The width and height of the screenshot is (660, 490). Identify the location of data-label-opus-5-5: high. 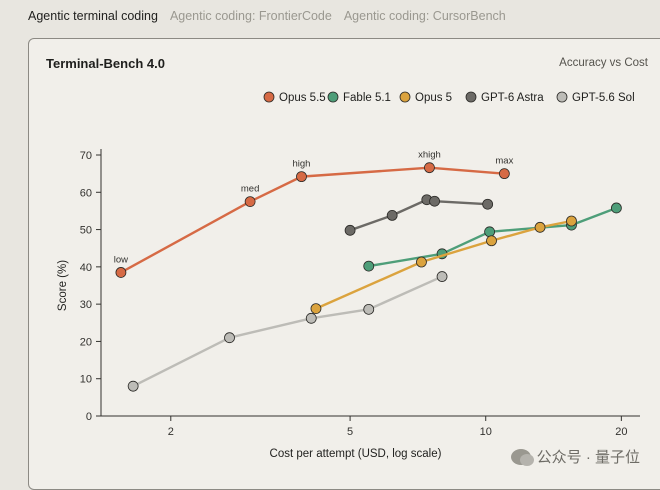
(301, 164).